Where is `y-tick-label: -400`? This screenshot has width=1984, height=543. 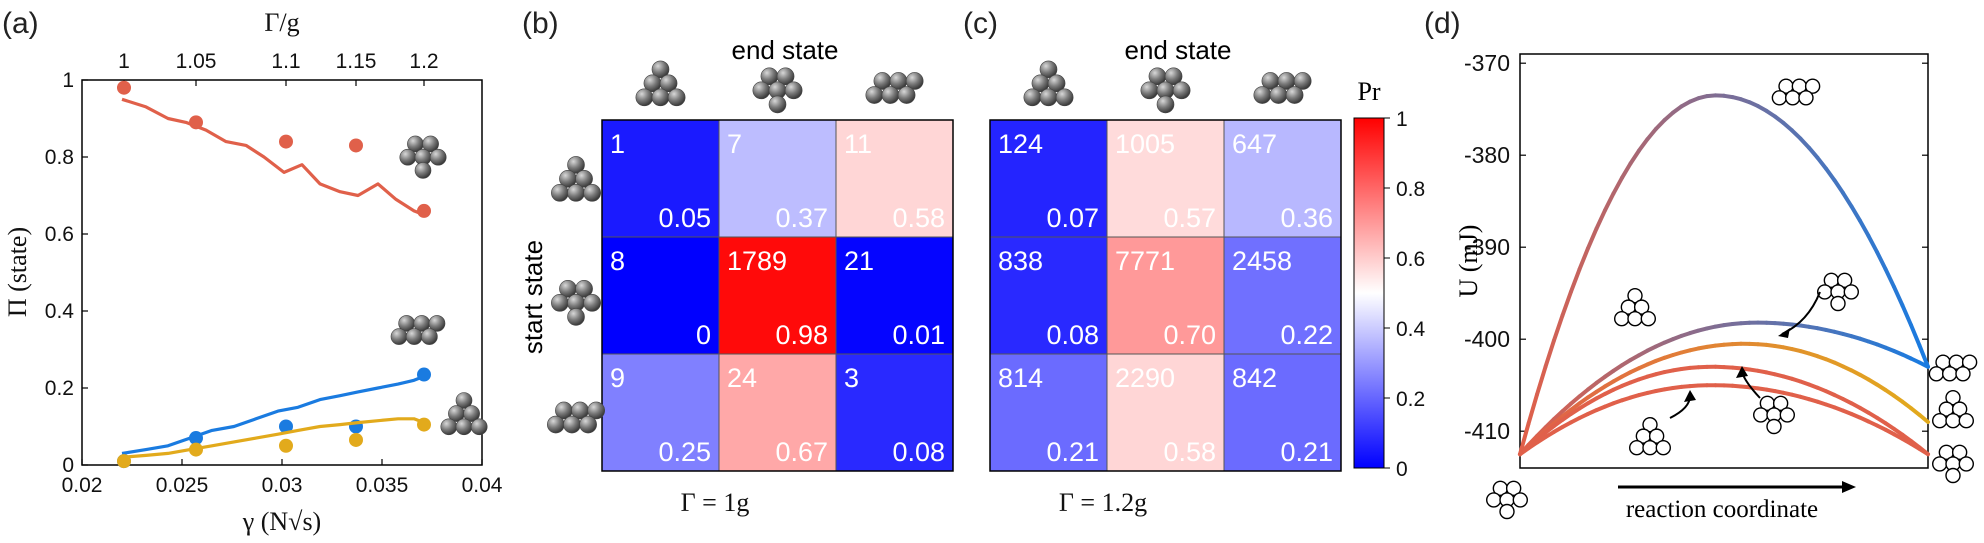 y-tick-label: -400 is located at coordinates (1487, 339).